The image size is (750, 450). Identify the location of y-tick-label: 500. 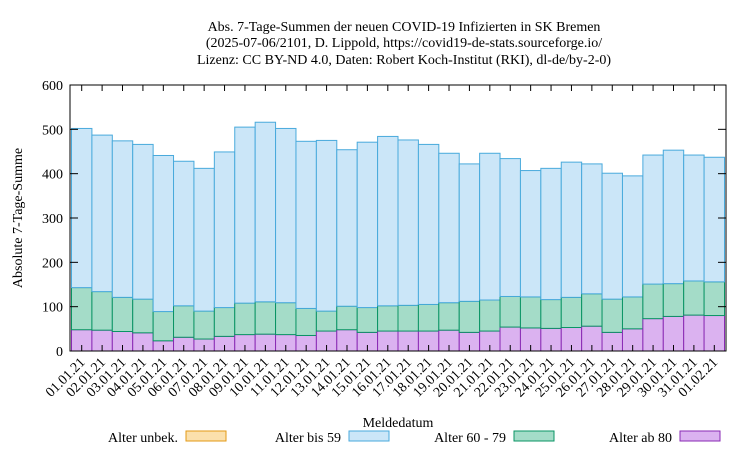
(52, 130).